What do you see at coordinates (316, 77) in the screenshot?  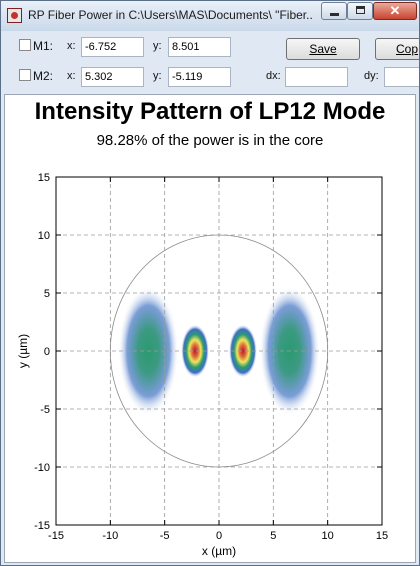 I see `dx-field` at bounding box center [316, 77].